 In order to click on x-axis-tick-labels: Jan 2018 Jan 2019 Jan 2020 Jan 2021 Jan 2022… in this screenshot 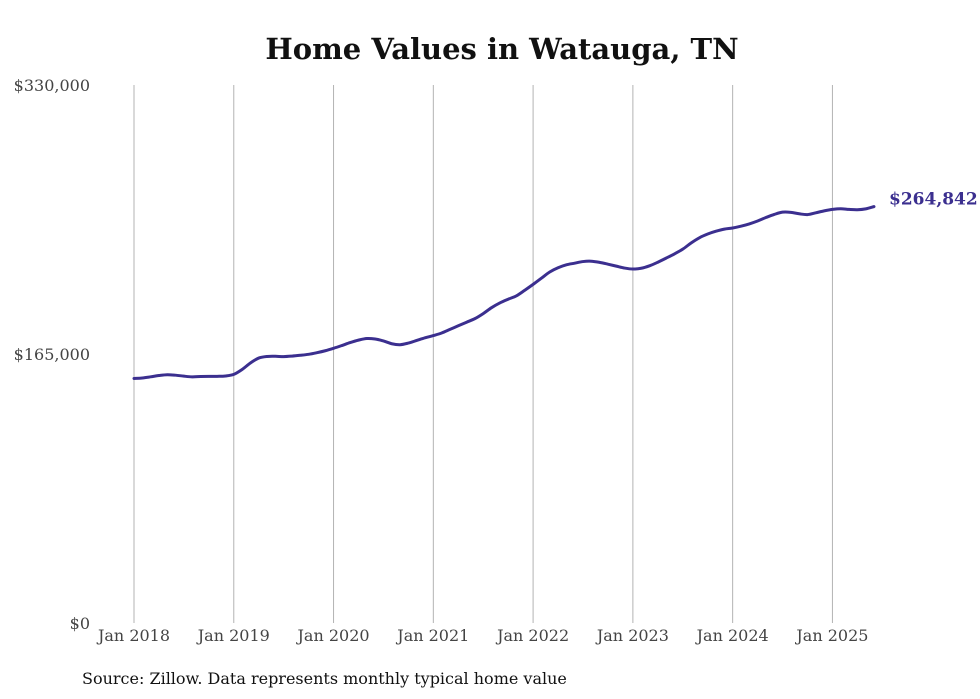, I will do `click(482, 635)`.